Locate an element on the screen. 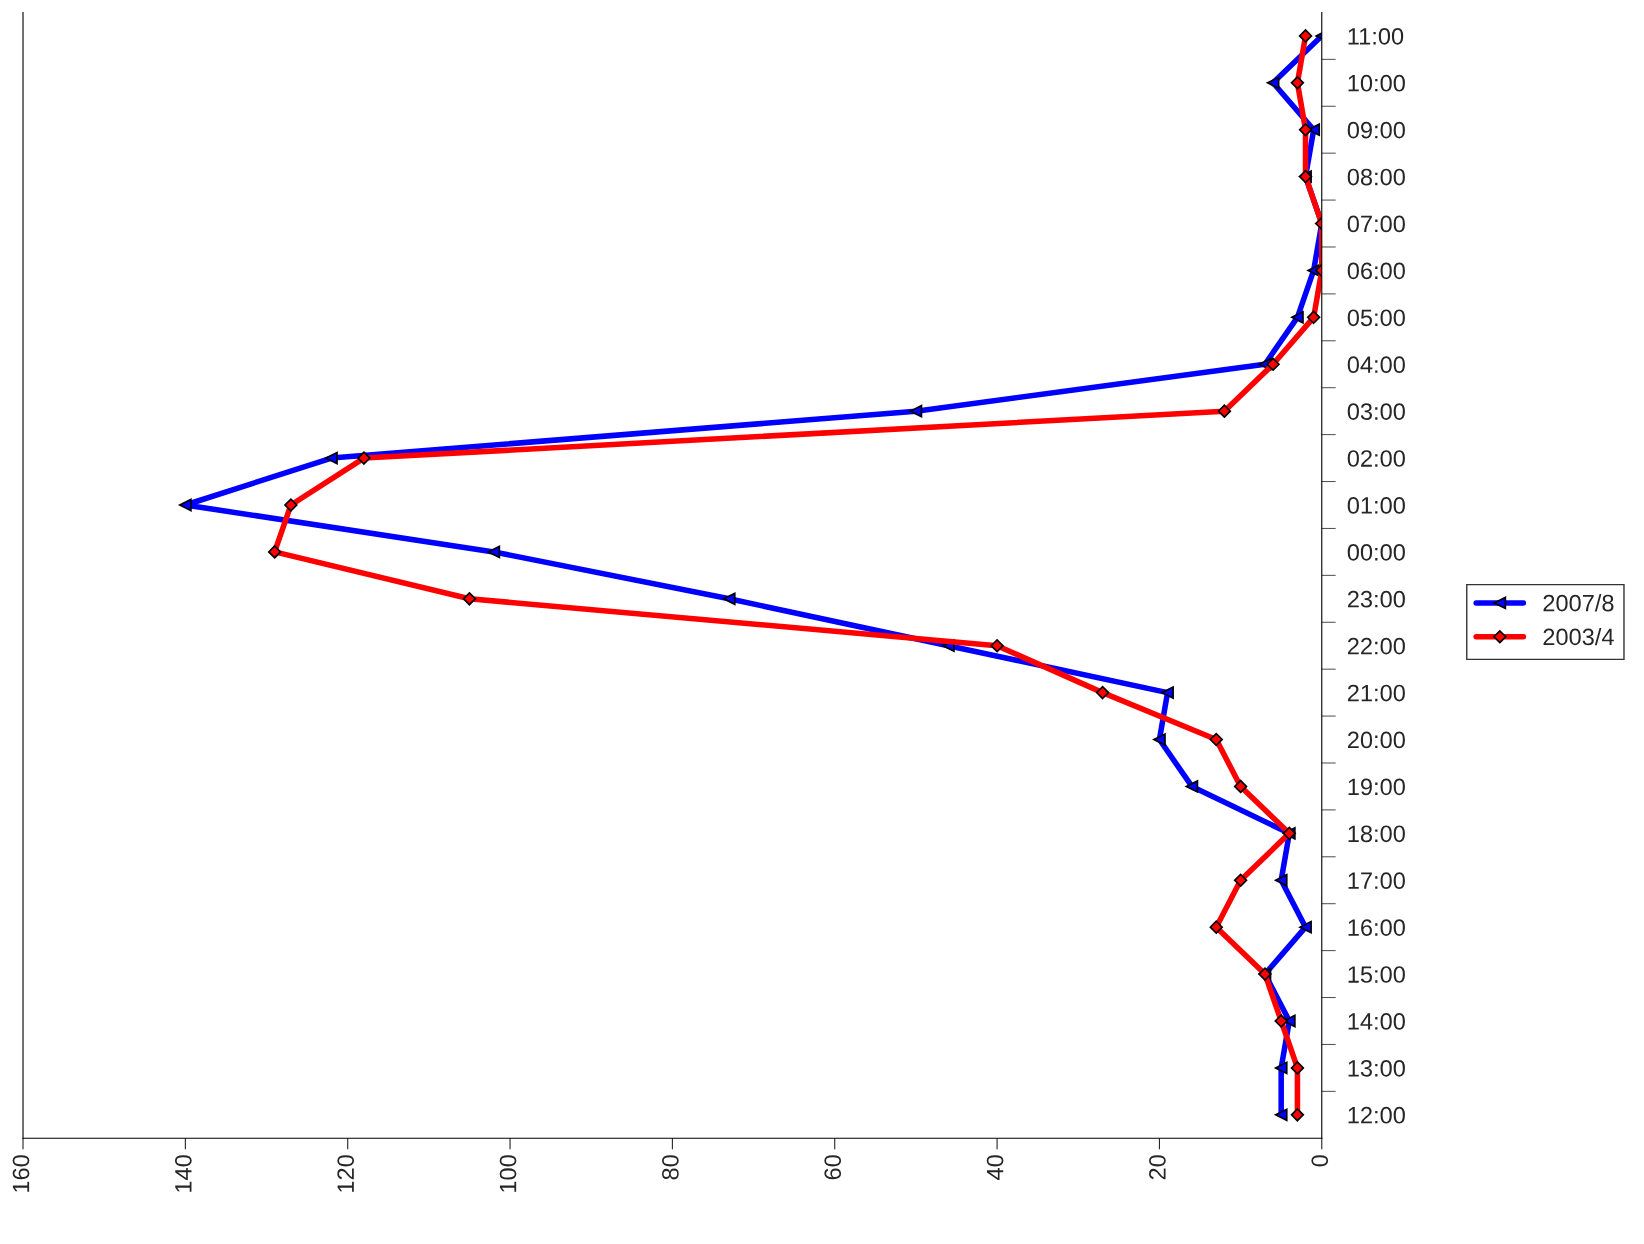 The height and width of the screenshot is (1244, 1644). x-tick-label: 40 is located at coordinates (995, 1167).